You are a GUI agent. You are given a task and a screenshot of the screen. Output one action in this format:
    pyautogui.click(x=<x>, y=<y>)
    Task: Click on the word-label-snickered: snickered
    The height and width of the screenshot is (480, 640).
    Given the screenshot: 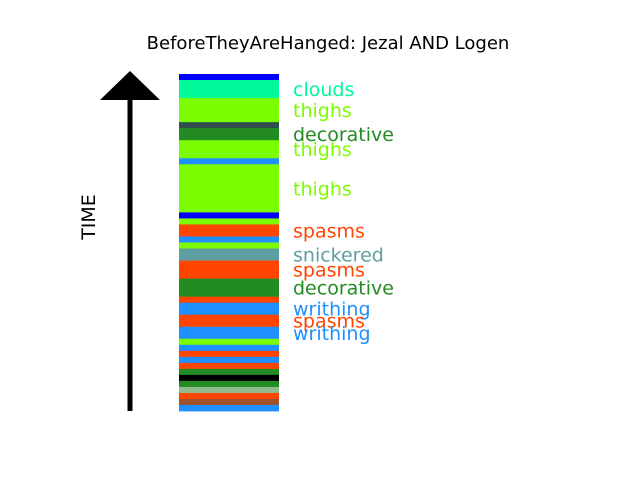 What is the action you would take?
    pyautogui.click(x=338, y=256)
    